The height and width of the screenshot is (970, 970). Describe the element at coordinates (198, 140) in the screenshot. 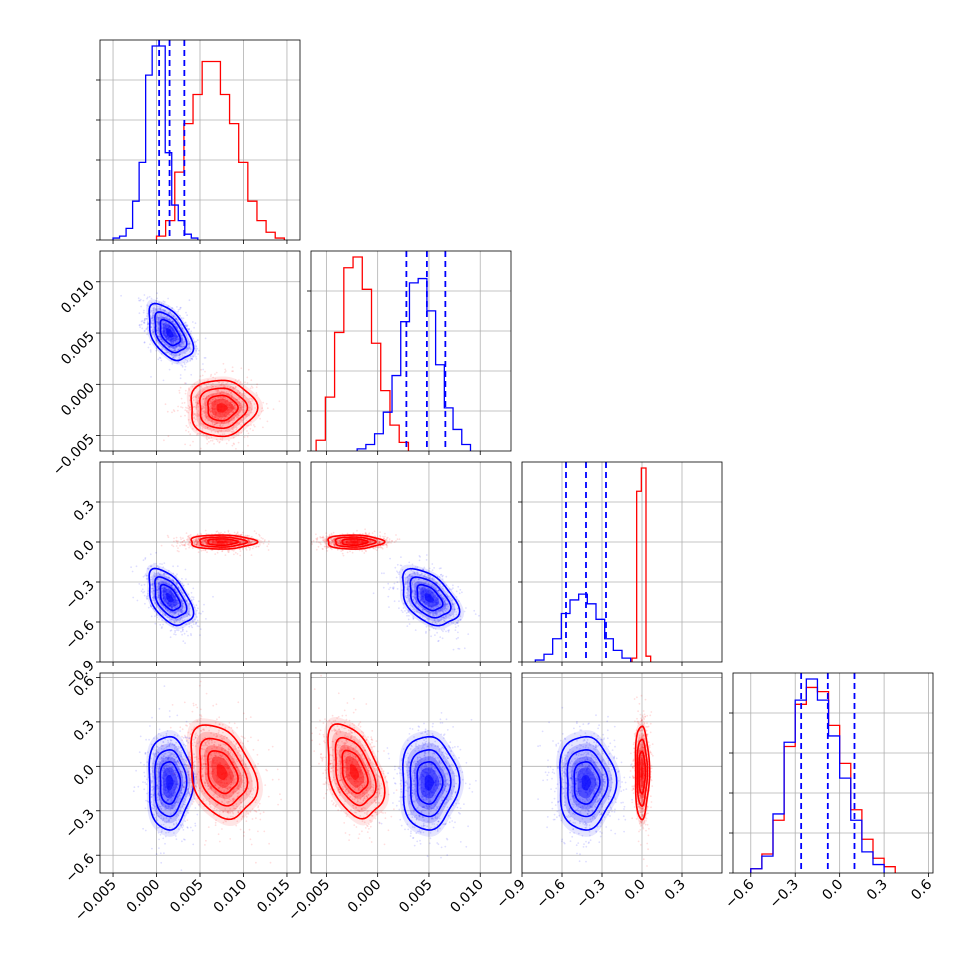

I see `histogram-p0` at that location.